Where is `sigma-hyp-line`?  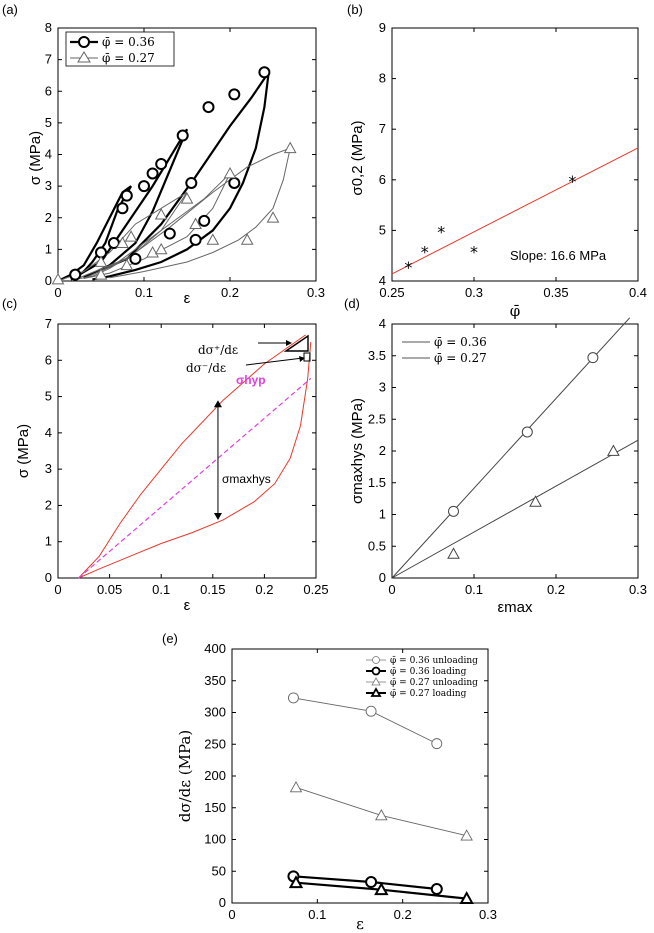
sigma-hyp-line is located at coordinates (195, 478).